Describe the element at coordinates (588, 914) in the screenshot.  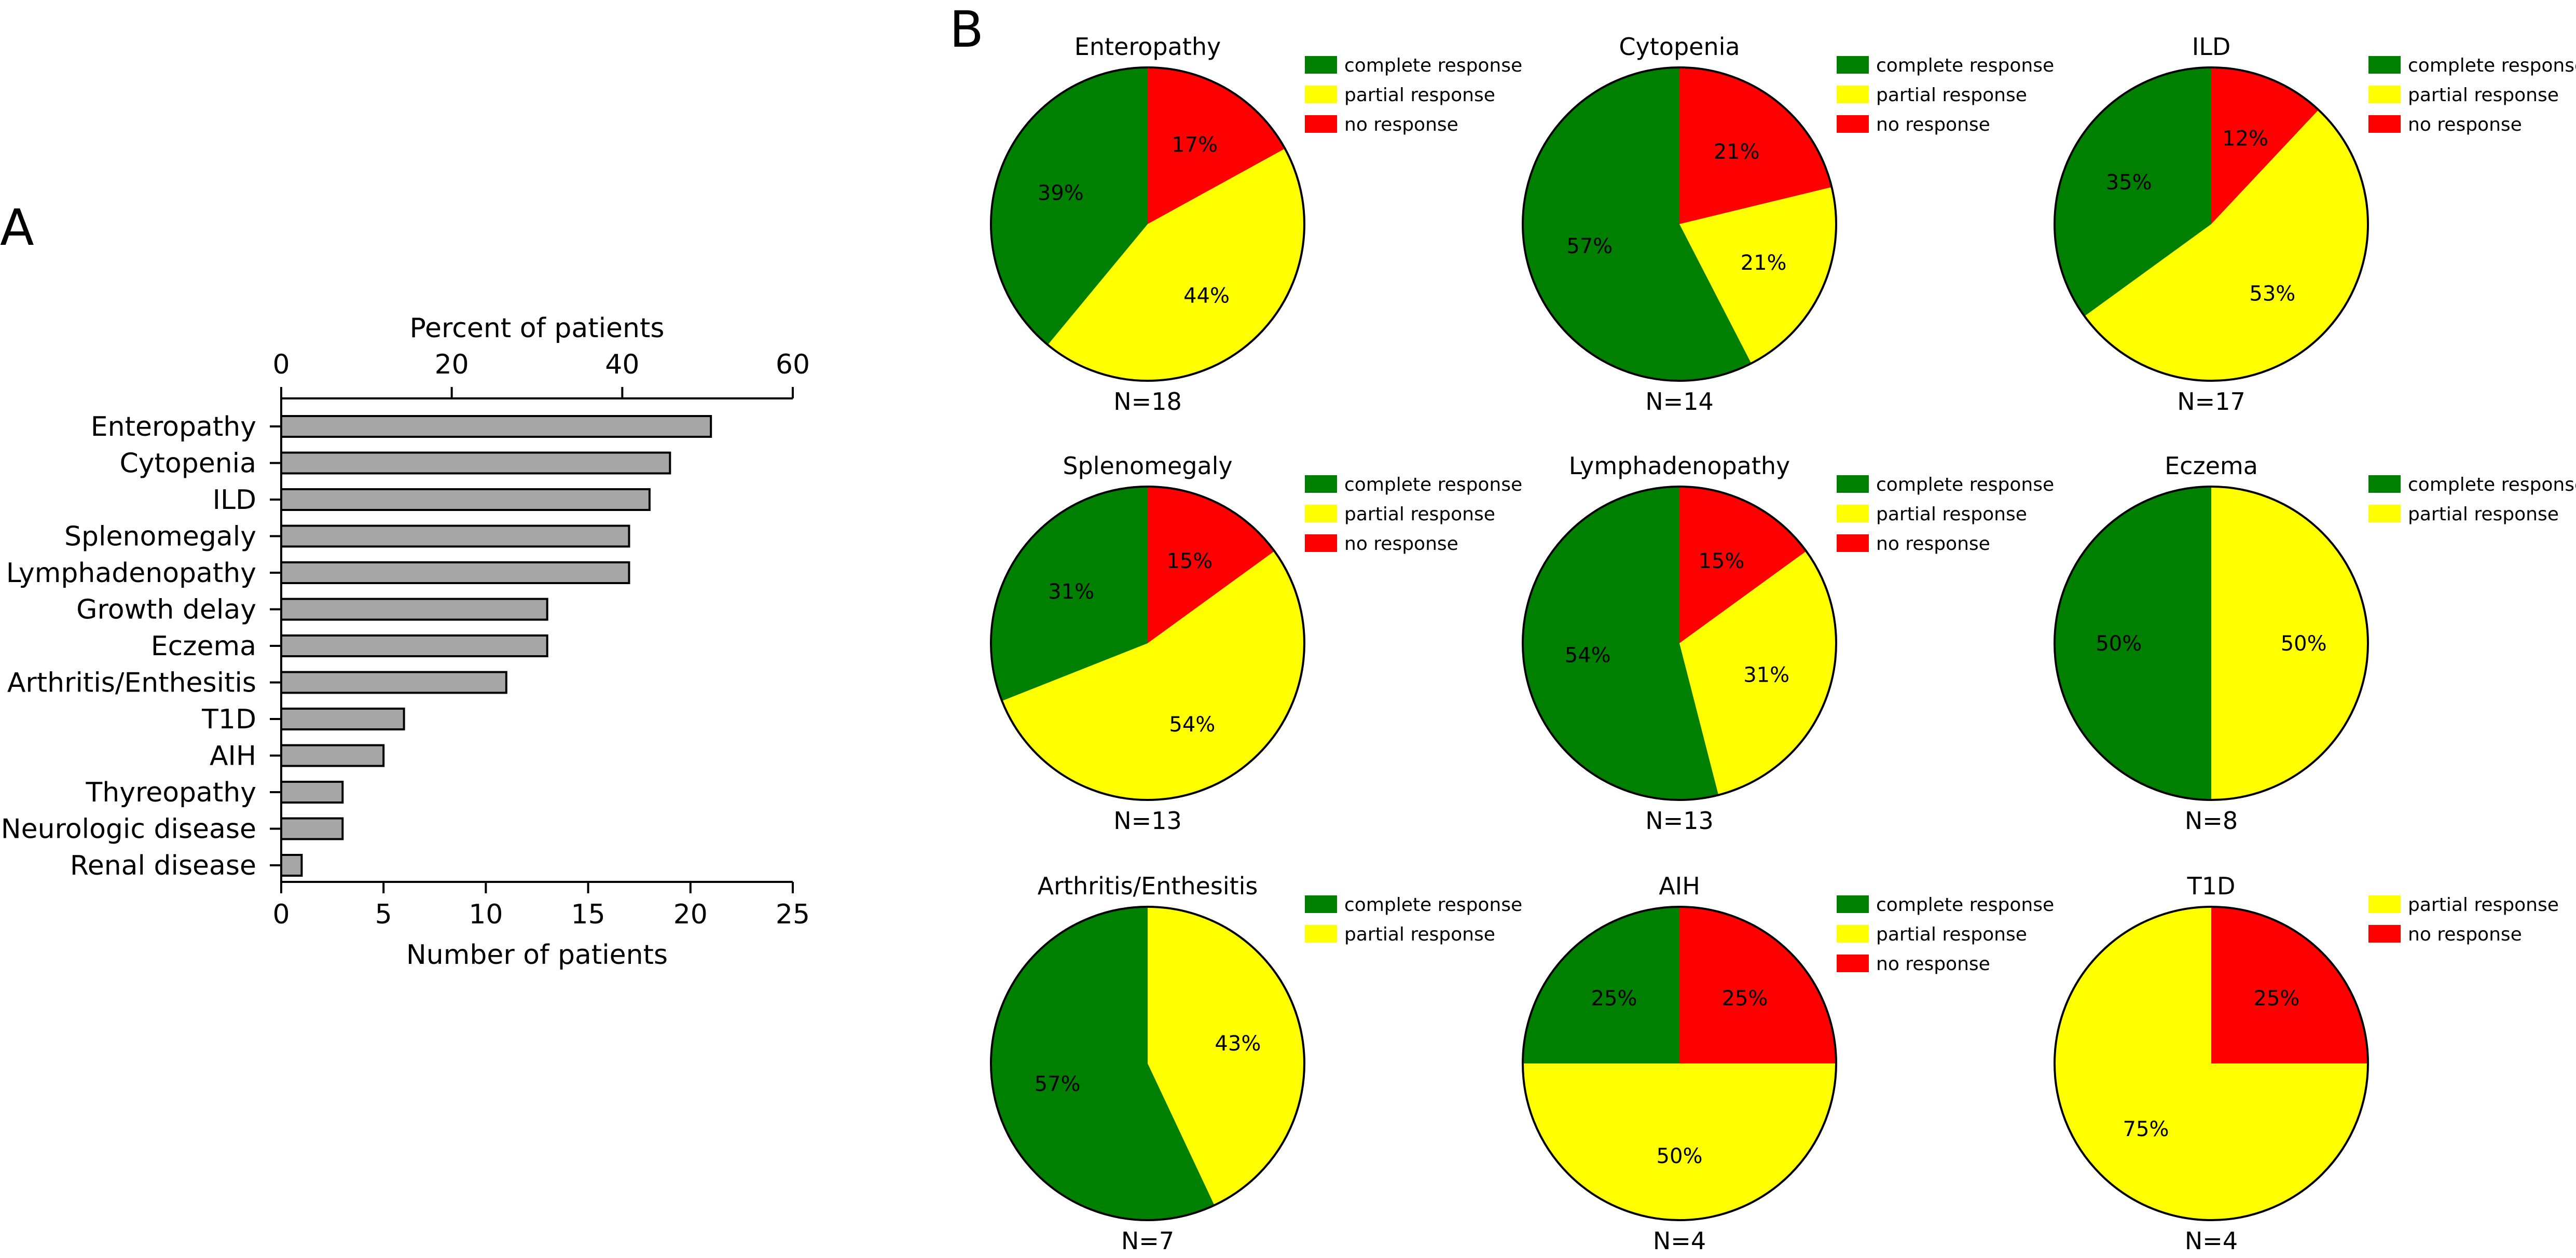
I see `x-tick-label: 15` at that location.